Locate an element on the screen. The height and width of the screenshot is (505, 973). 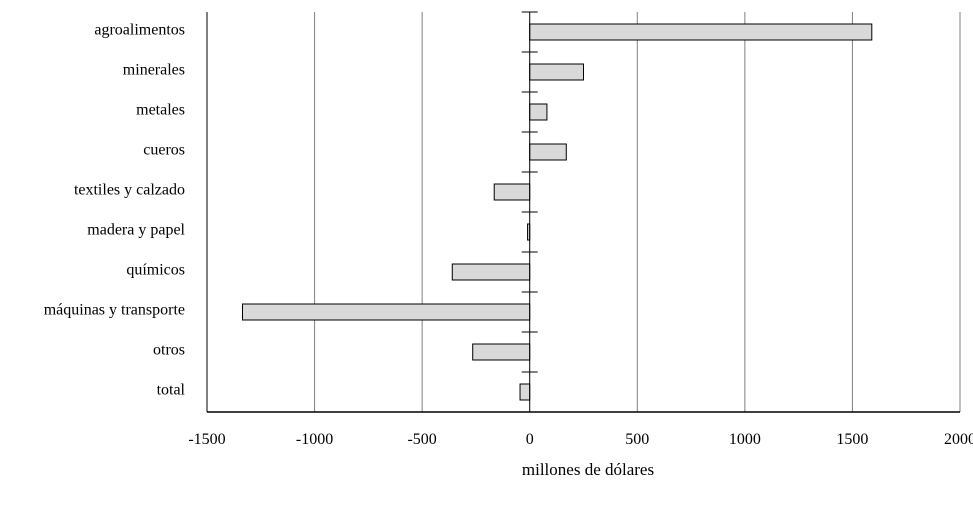
x-tick-label: 1000 is located at coordinates (745, 439).